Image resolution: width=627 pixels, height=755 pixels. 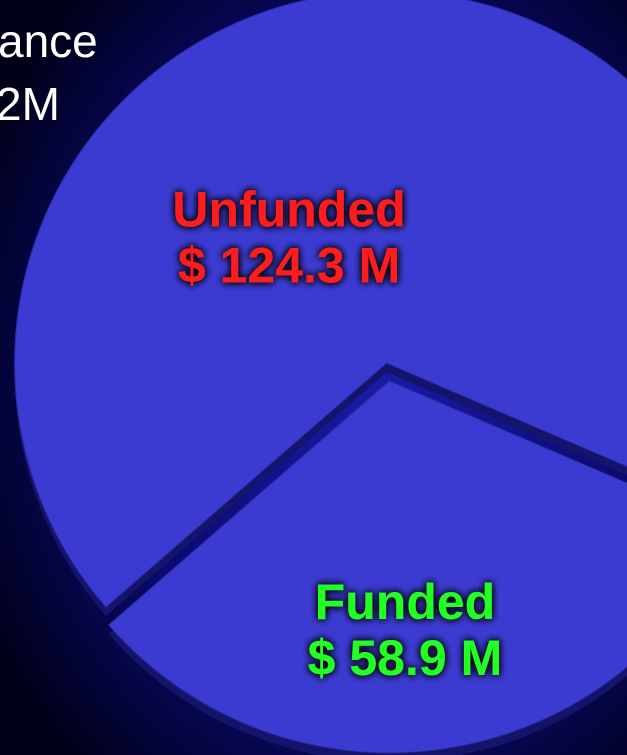 I want to click on slice-value-label: $ 58.9 M, so click(x=405, y=658).